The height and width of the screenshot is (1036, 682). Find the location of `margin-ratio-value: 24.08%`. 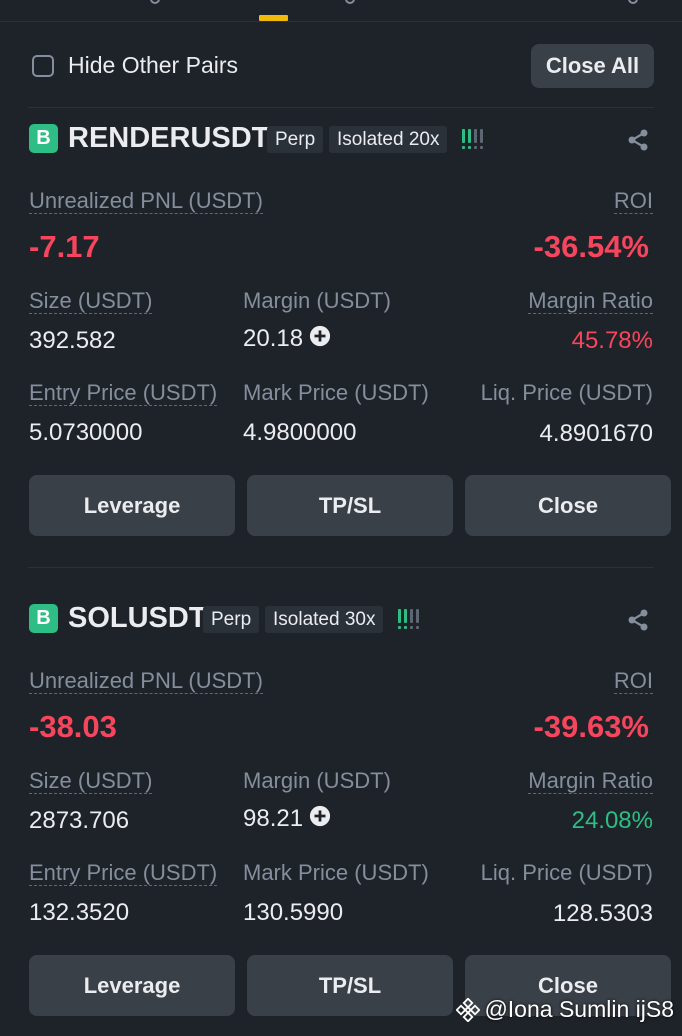

margin-ratio-value: 24.08% is located at coordinates (612, 820).